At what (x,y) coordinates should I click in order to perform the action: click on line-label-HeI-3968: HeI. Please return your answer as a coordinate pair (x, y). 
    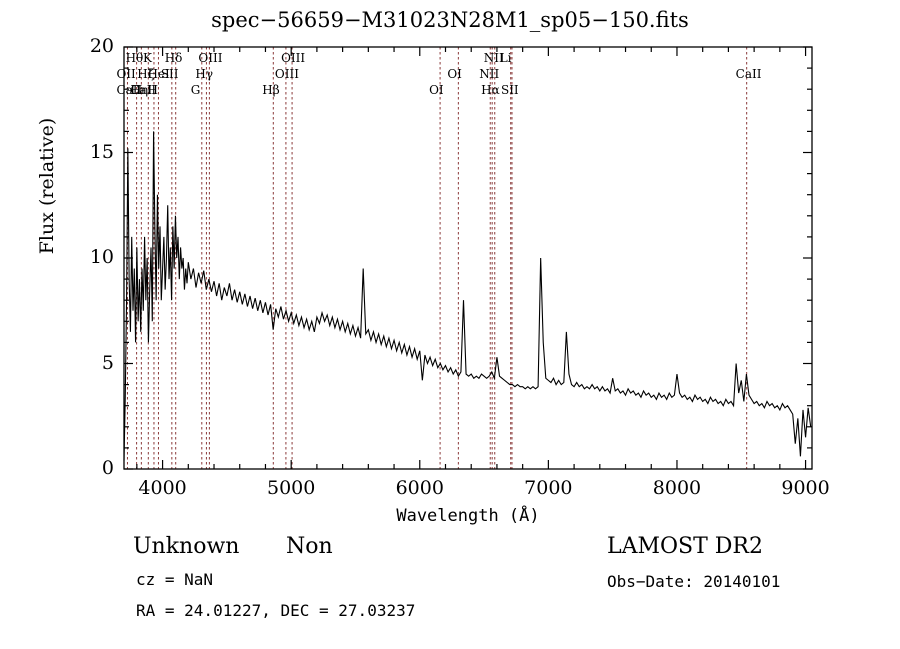
    Looking at the image, I should click on (158, 74).